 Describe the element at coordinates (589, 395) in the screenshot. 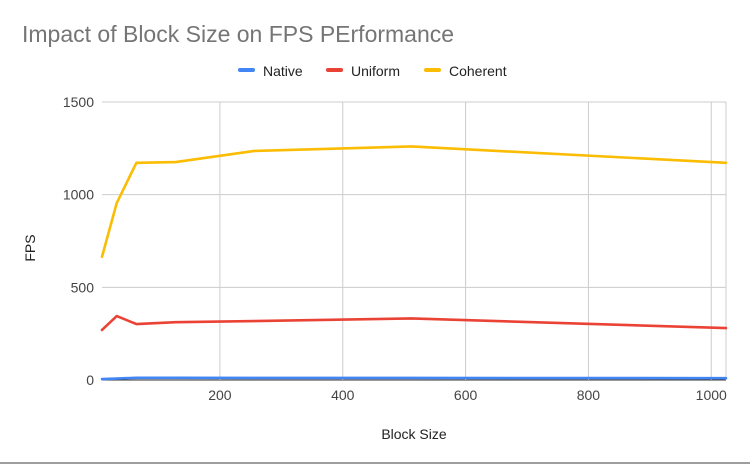

I see `x-tick-label: 800` at that location.